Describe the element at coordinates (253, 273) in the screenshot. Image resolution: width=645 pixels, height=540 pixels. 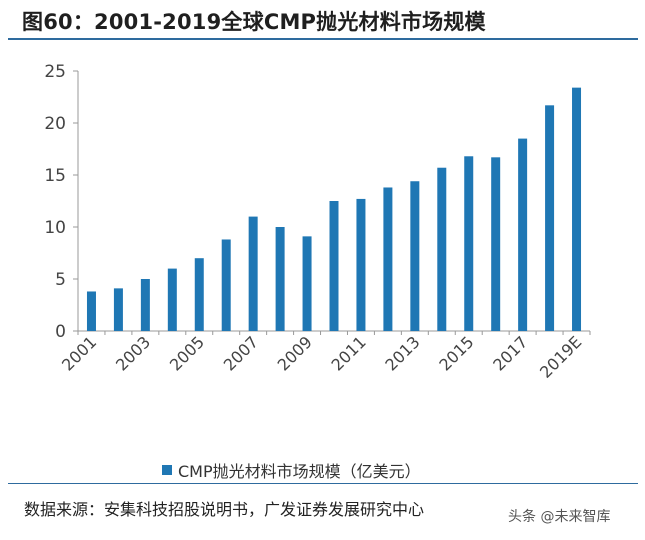
I see `bar-2007` at that location.